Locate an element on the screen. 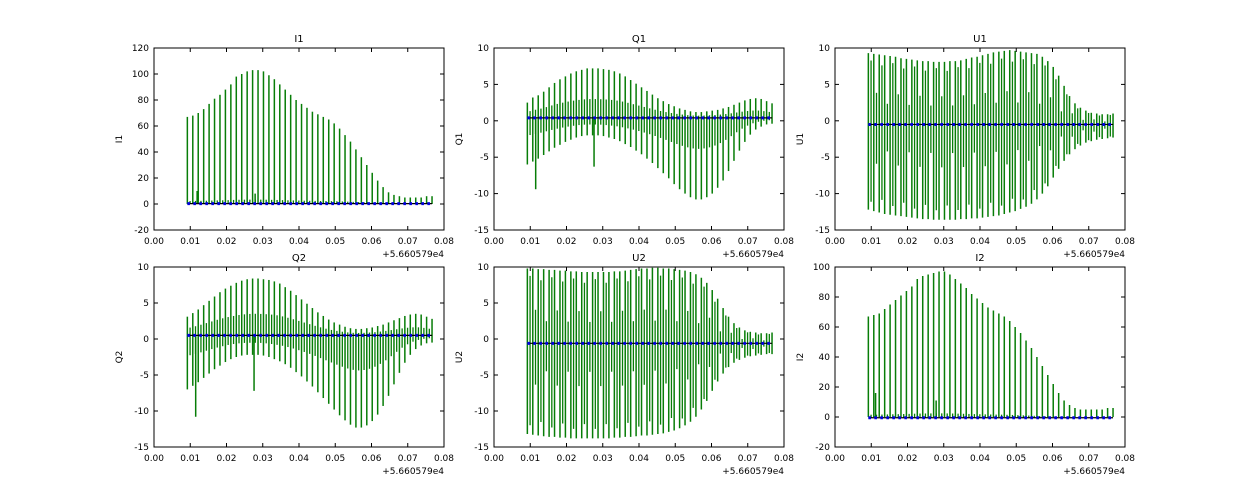  y-tick-label: 20 is located at coordinates (825, 388).